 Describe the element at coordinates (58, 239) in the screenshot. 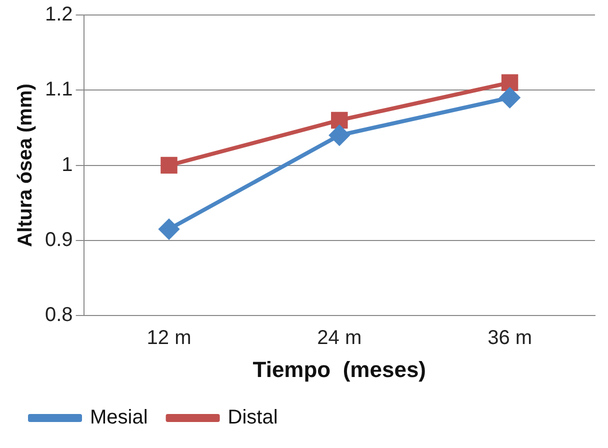

I see `y-tick-label: 0.9` at that location.